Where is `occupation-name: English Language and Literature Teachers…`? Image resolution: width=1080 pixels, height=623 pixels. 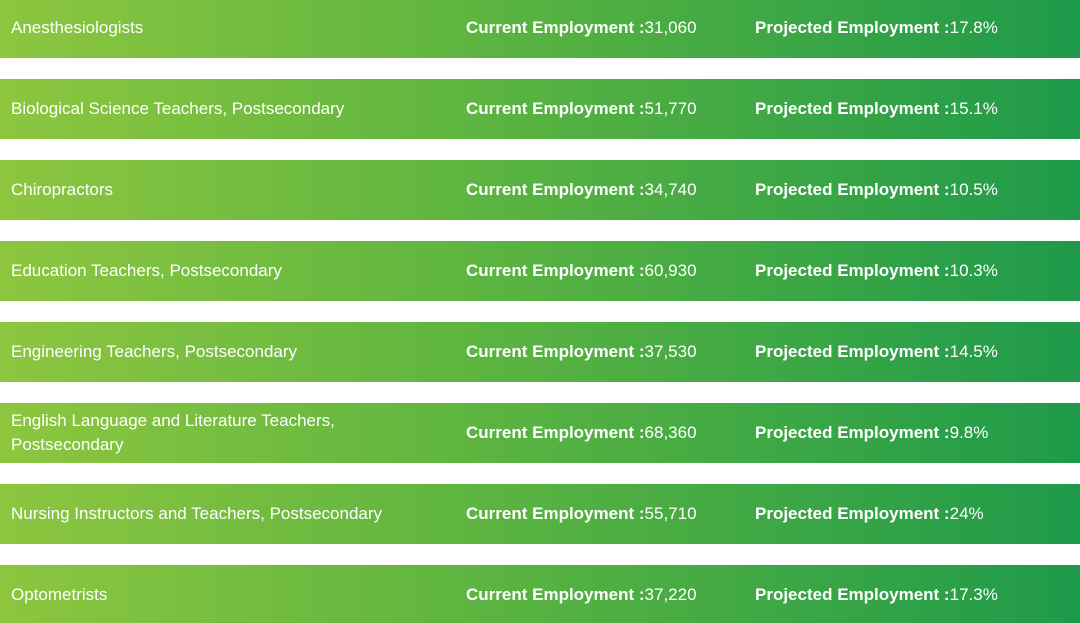
occupation-name: English Language and Literature Teachers… is located at coordinates (173, 432).